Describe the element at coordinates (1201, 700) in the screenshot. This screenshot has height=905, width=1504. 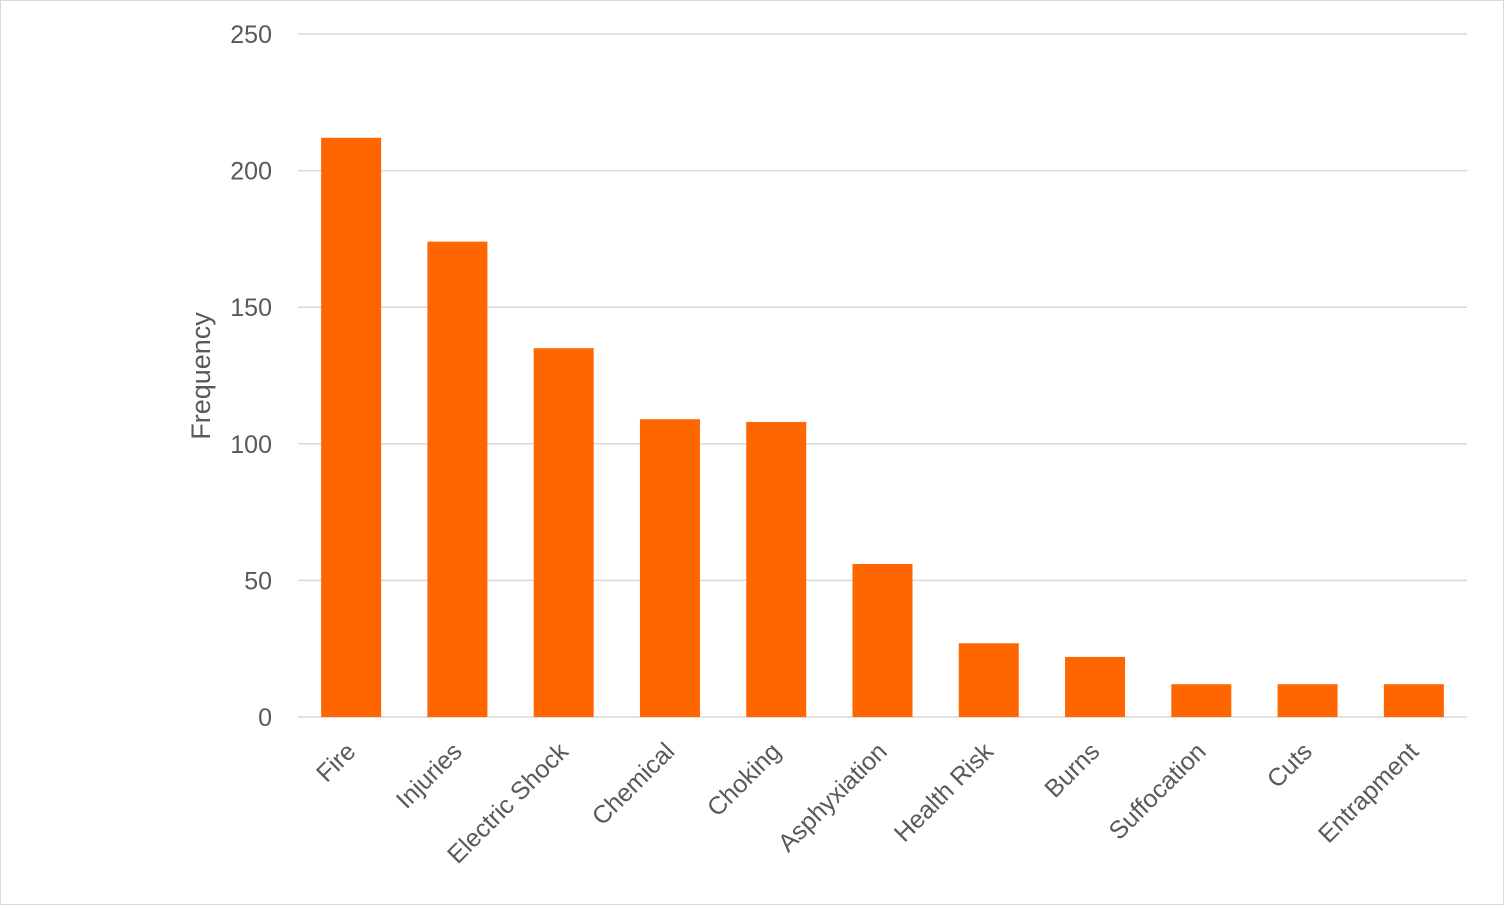
I see `bar-suffocation` at that location.